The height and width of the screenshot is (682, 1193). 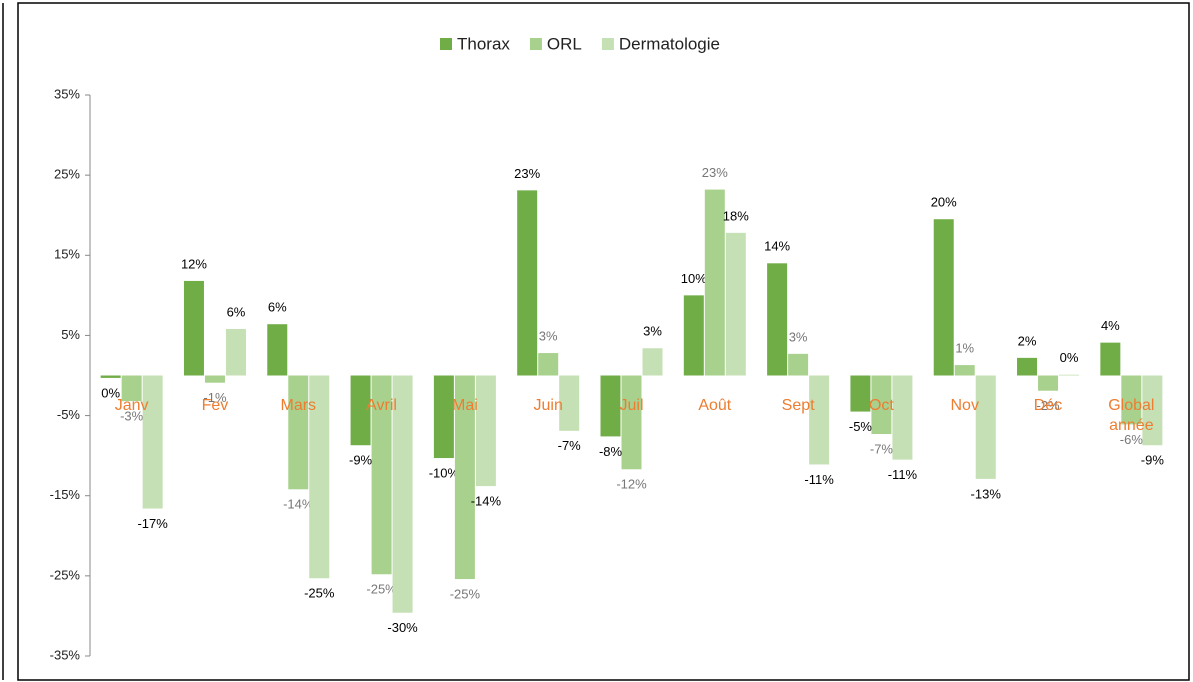 What do you see at coordinates (548, 405) in the screenshot?
I see `x-tick-label: Juin` at bounding box center [548, 405].